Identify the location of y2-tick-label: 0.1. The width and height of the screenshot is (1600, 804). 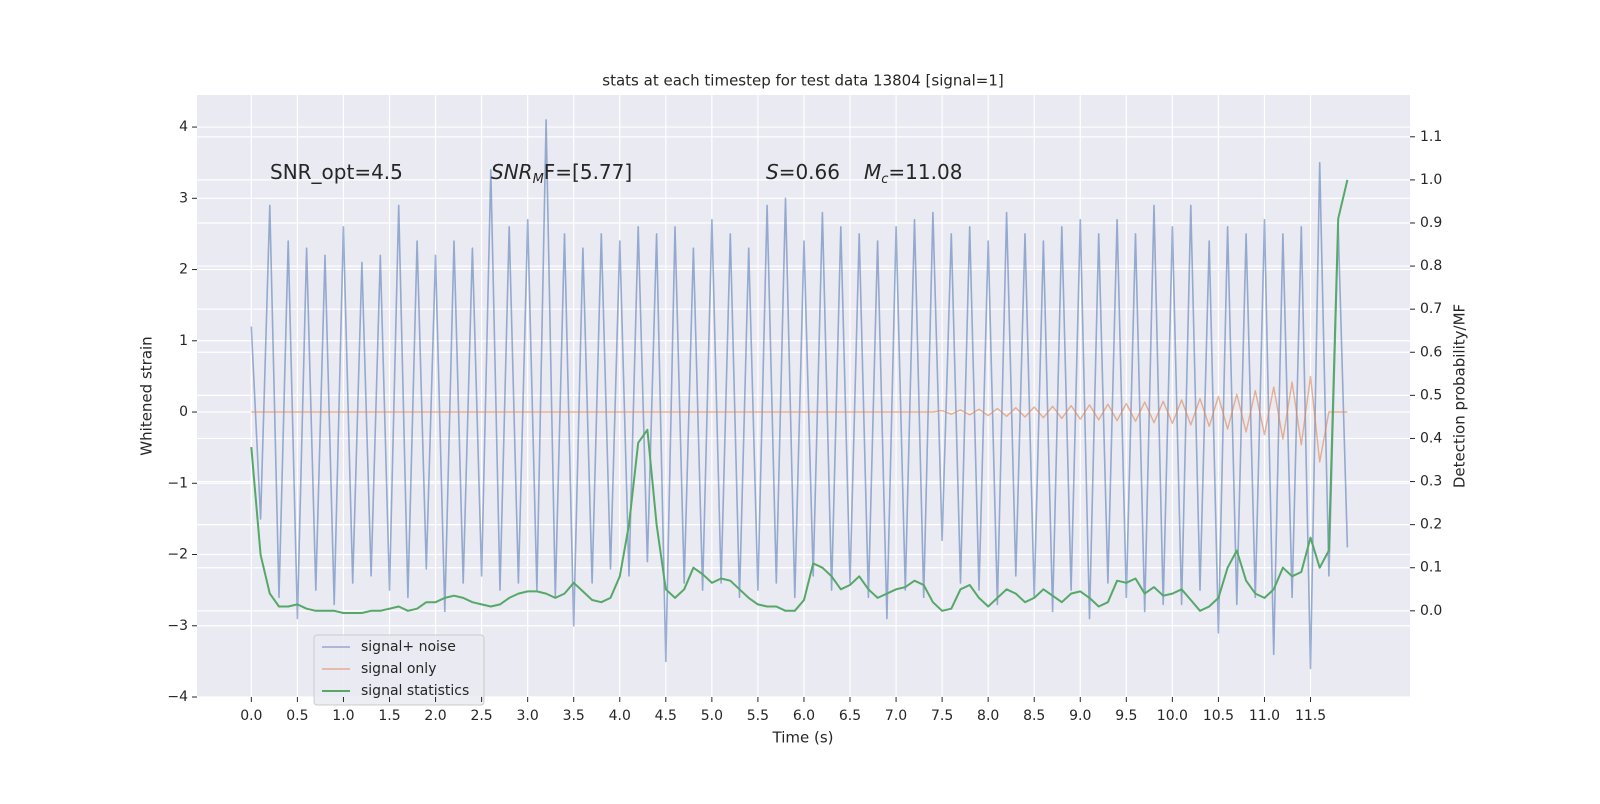
(1431, 568).